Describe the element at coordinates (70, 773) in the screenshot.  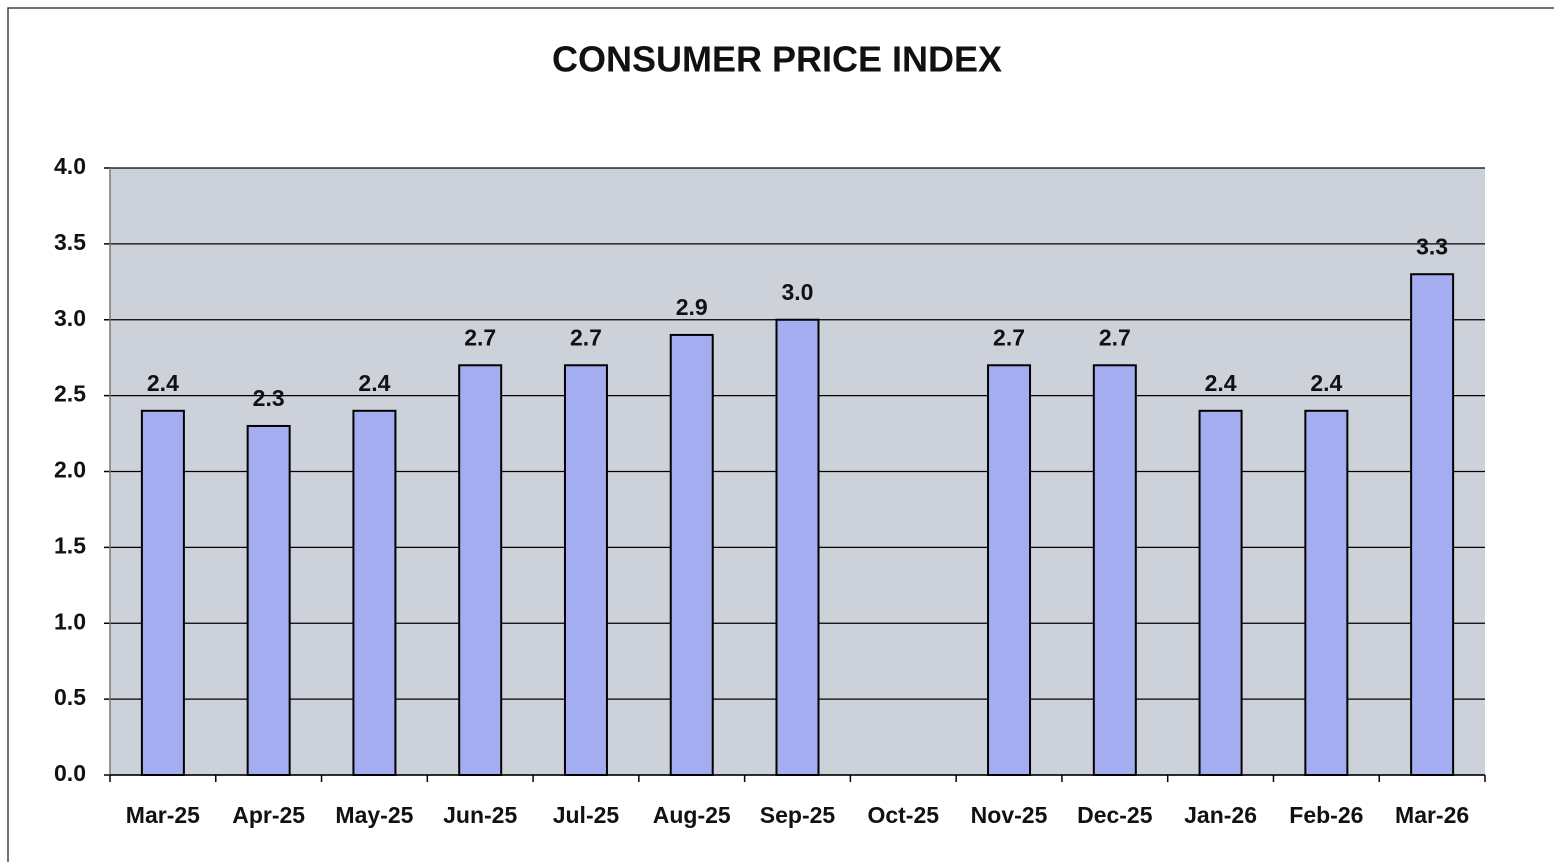
I see `y-tick-label: 0.0` at that location.